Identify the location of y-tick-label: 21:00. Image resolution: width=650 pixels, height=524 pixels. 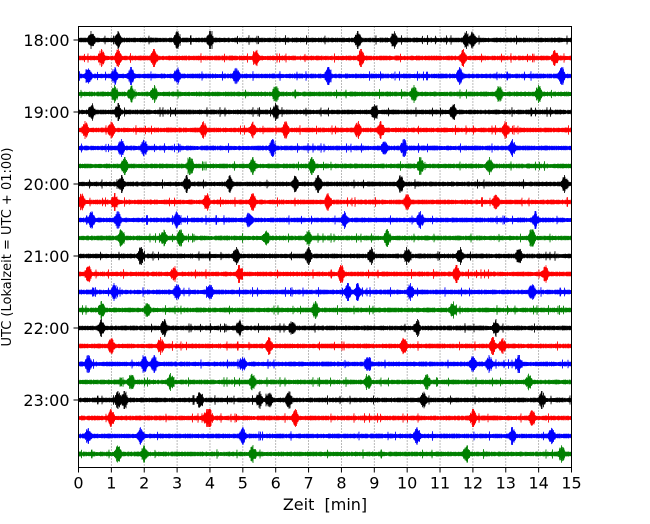
(46, 256).